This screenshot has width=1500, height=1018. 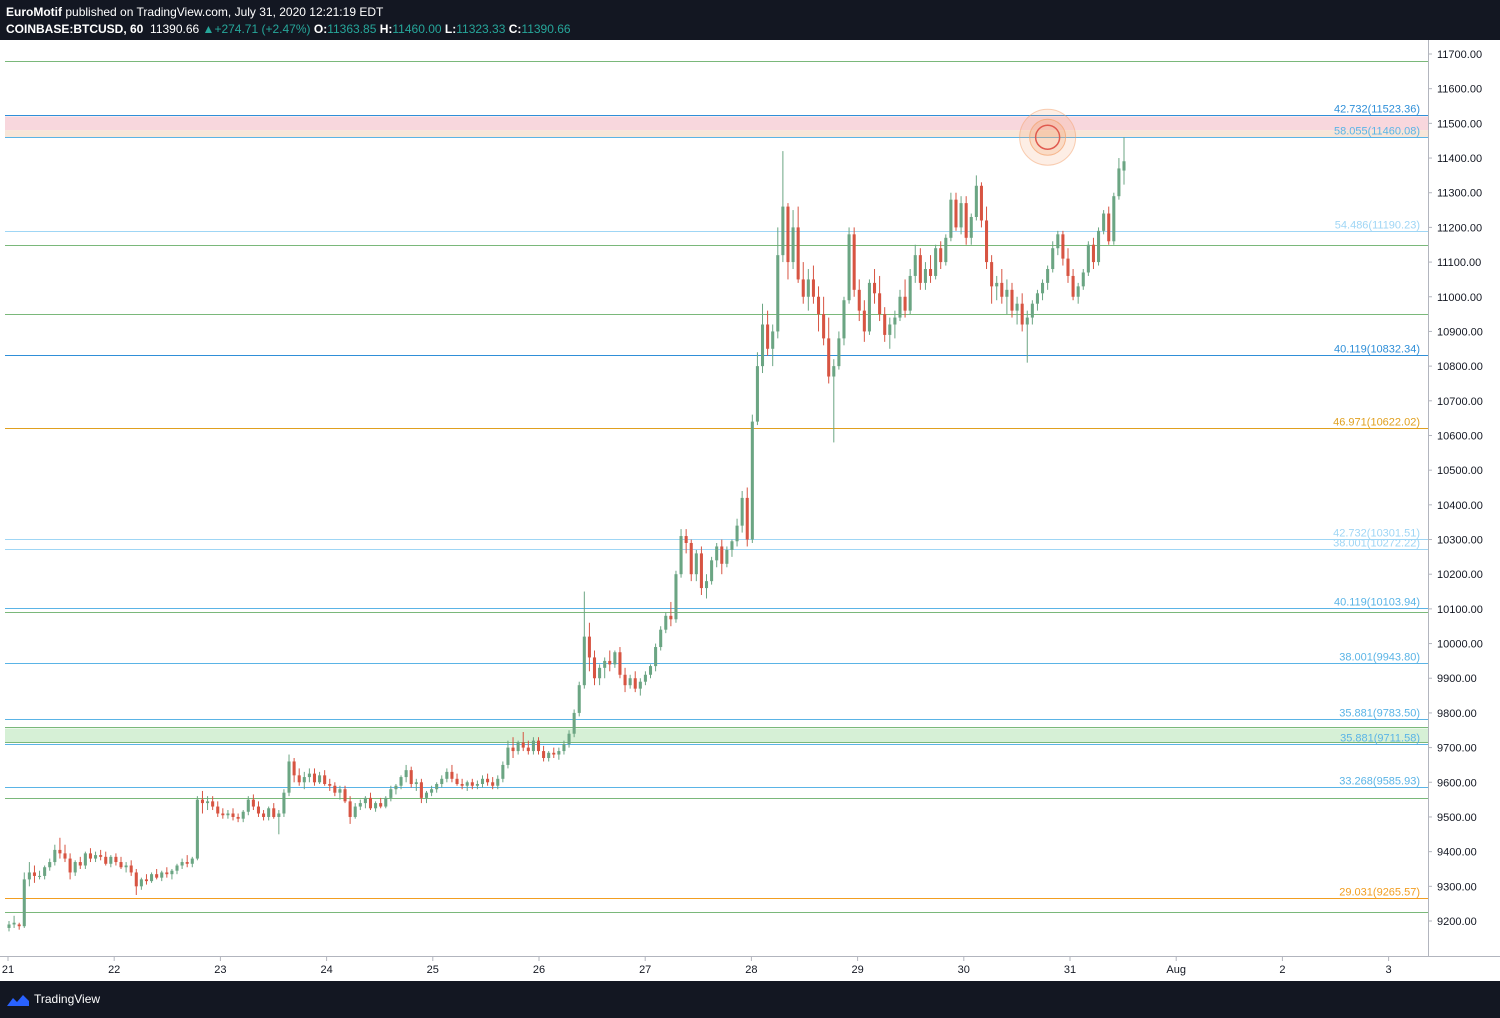 I want to click on author-name: EuroMotif, so click(x=34, y=12).